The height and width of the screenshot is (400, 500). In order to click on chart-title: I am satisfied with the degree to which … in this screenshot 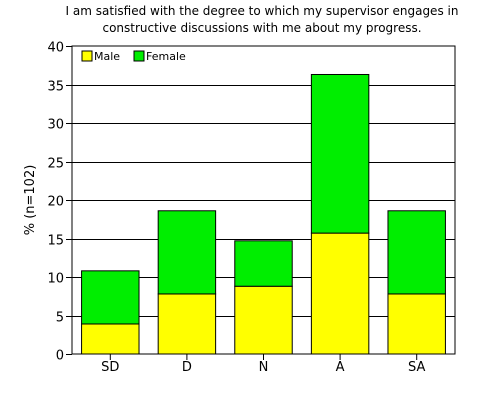, I will do `click(262, 19)`.